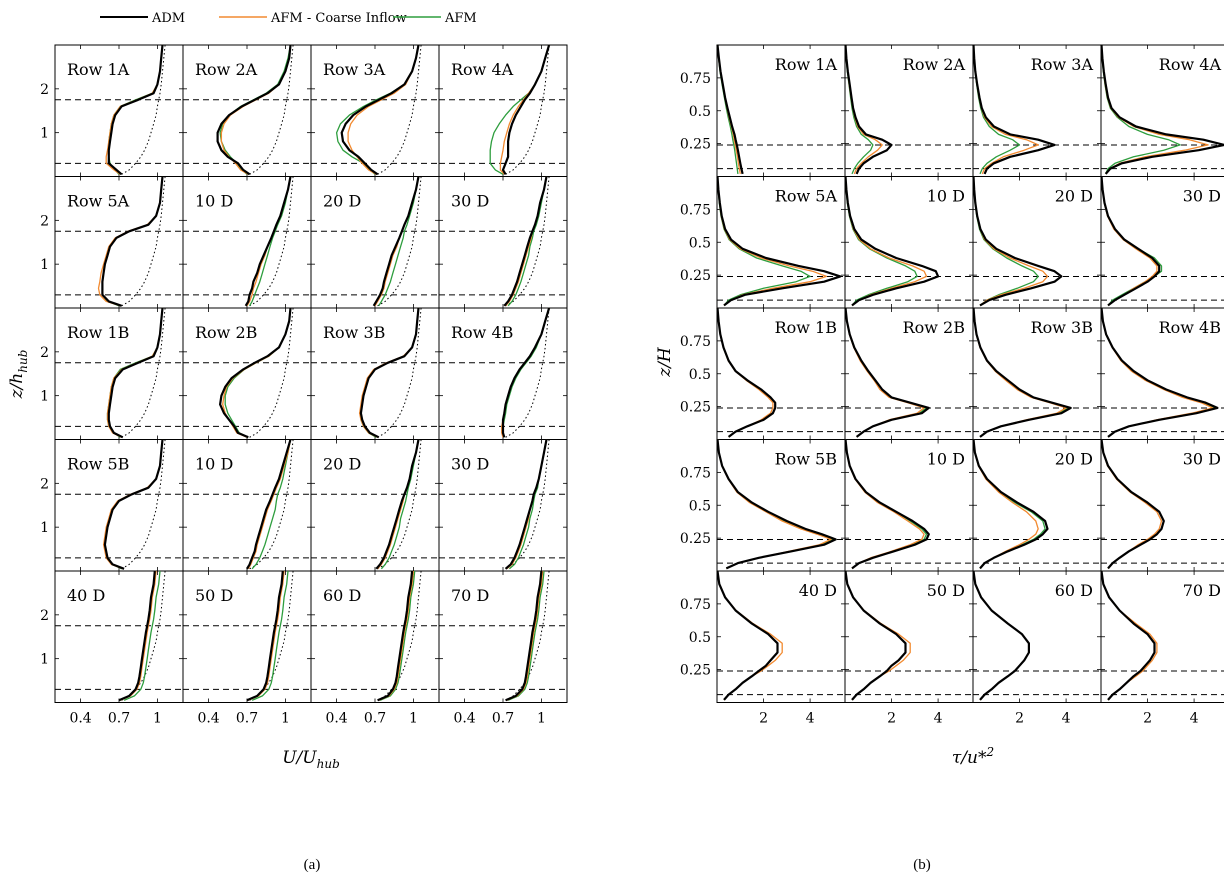 This screenshot has width=1224, height=878. I want to click on panel-b-5: Row 5A, so click(781, 242).